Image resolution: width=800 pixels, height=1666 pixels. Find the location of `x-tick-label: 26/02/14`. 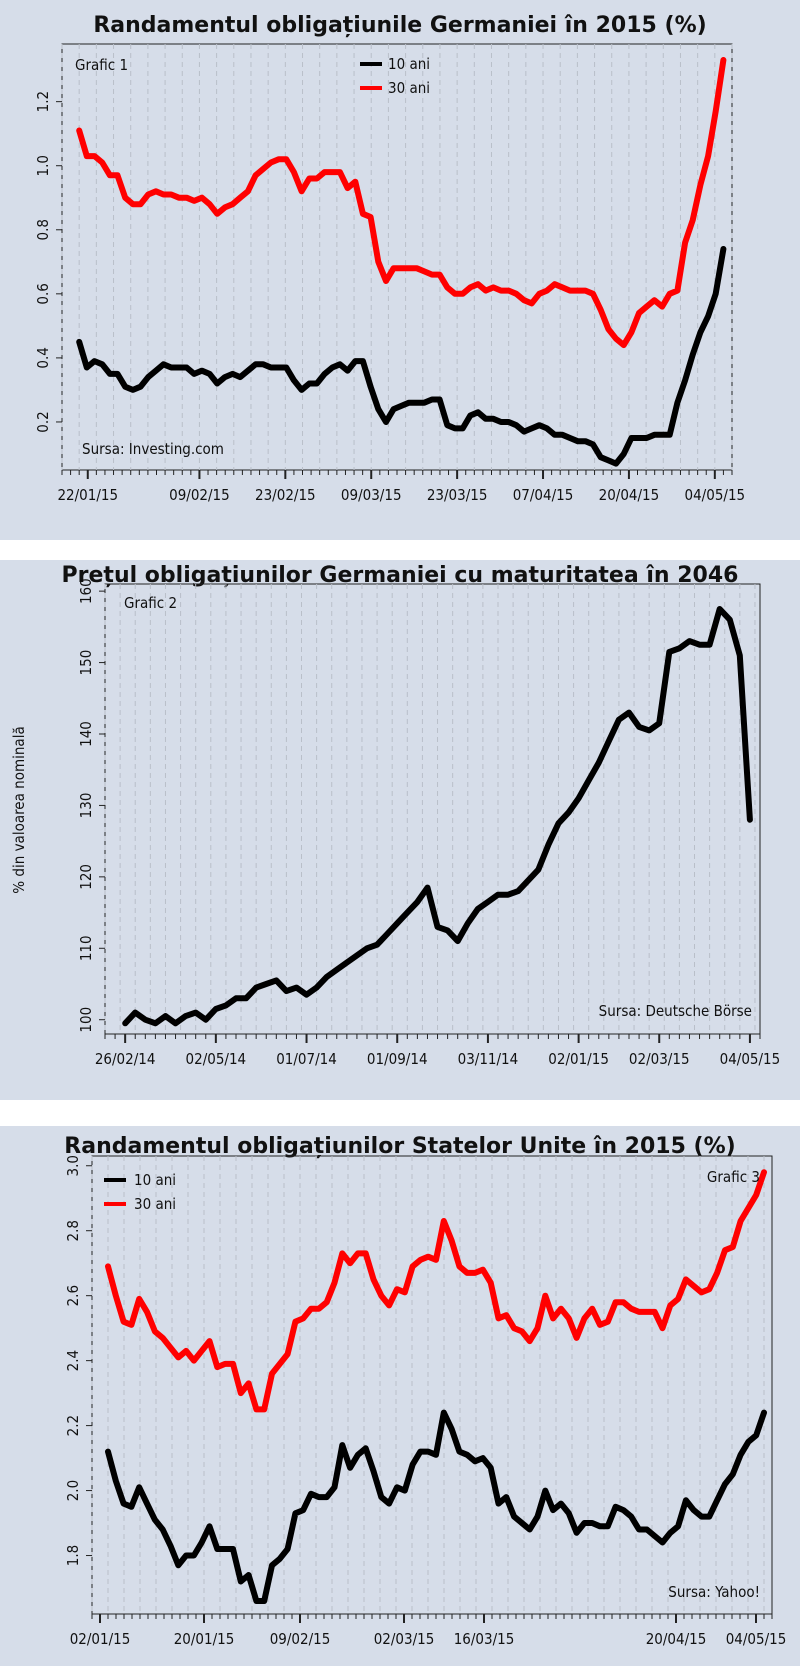

x-tick-label: 26/02/14 is located at coordinates (125, 1059).